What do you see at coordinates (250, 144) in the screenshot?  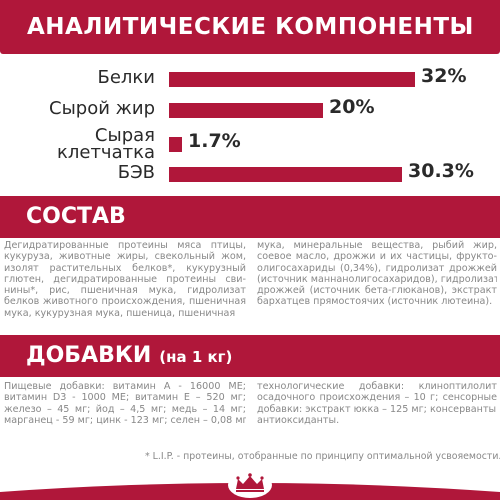 I see `analytic-row: Сырая клетчатка 1.7%` at bounding box center [250, 144].